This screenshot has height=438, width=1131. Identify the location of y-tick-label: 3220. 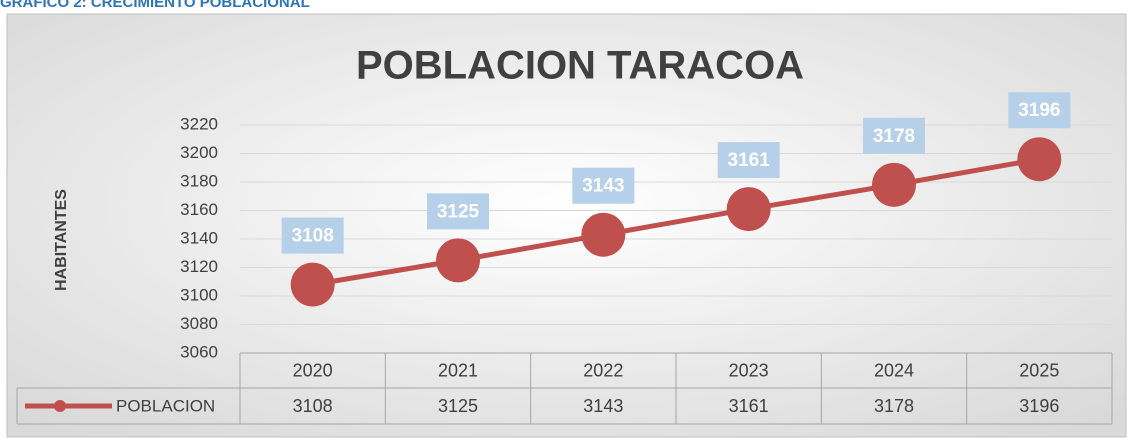
(199, 123).